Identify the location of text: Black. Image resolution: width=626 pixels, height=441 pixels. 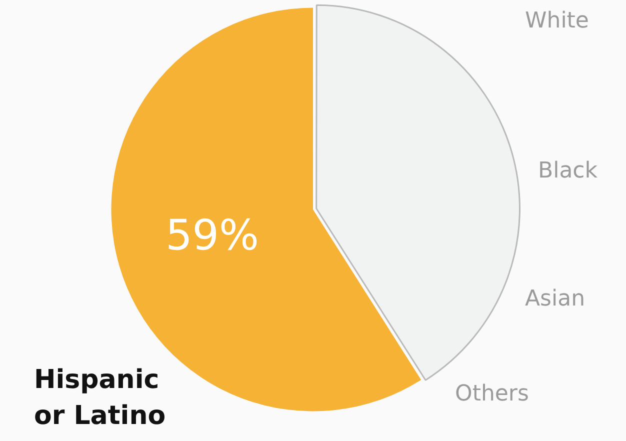
(568, 171).